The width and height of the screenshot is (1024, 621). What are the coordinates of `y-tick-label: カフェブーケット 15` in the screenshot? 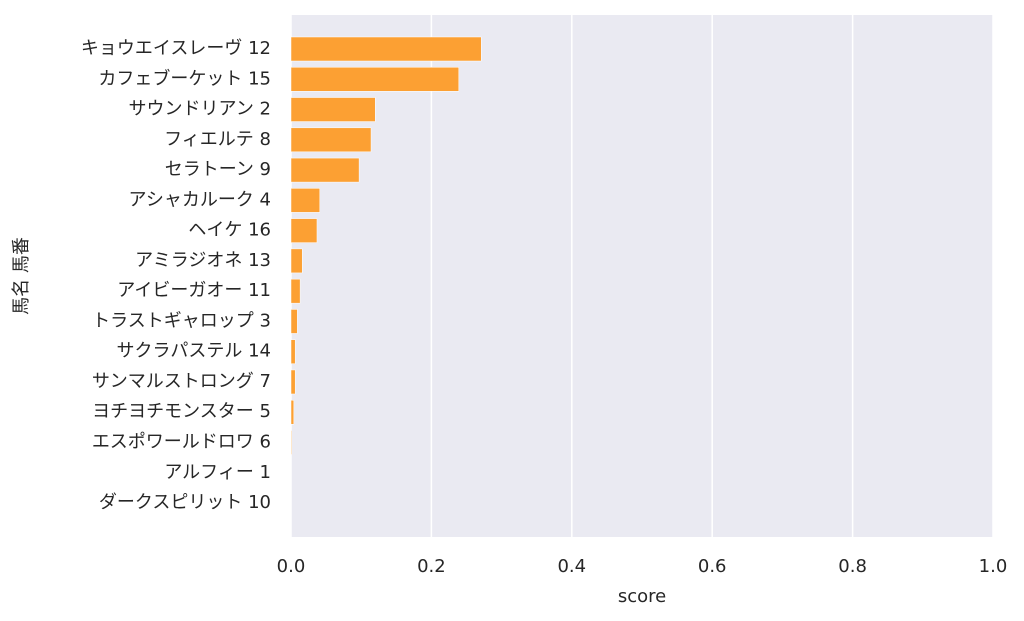 It's located at (184, 78).